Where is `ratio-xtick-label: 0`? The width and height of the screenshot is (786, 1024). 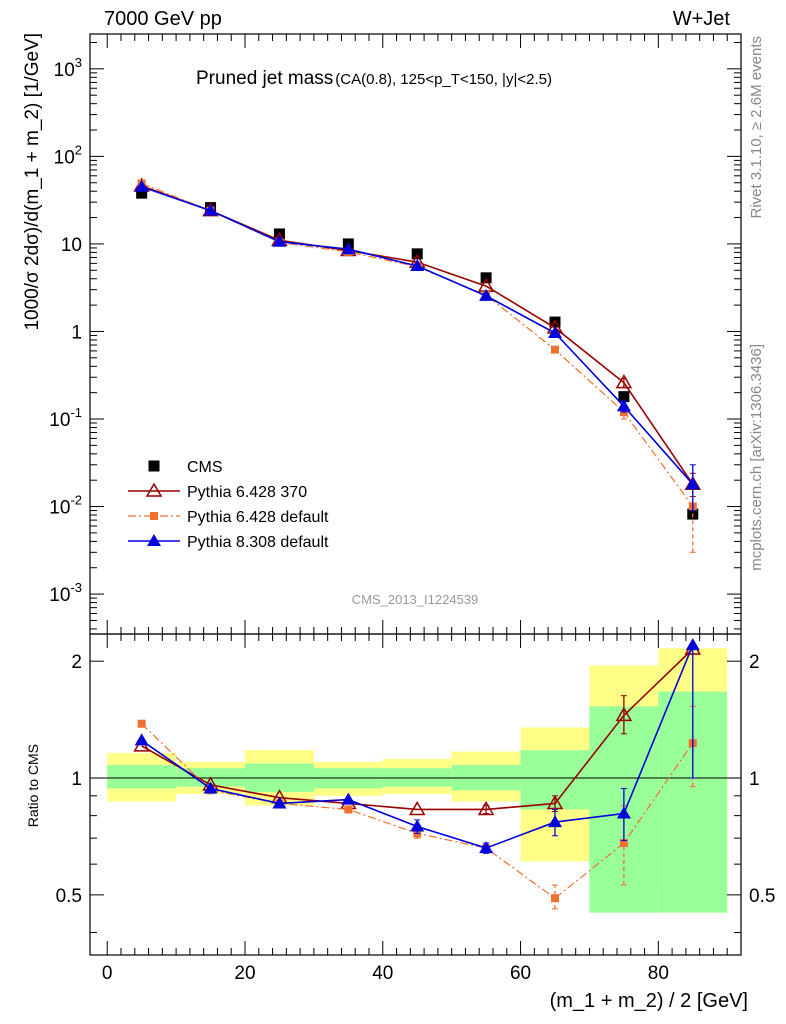 ratio-xtick-label: 0 is located at coordinates (107, 973).